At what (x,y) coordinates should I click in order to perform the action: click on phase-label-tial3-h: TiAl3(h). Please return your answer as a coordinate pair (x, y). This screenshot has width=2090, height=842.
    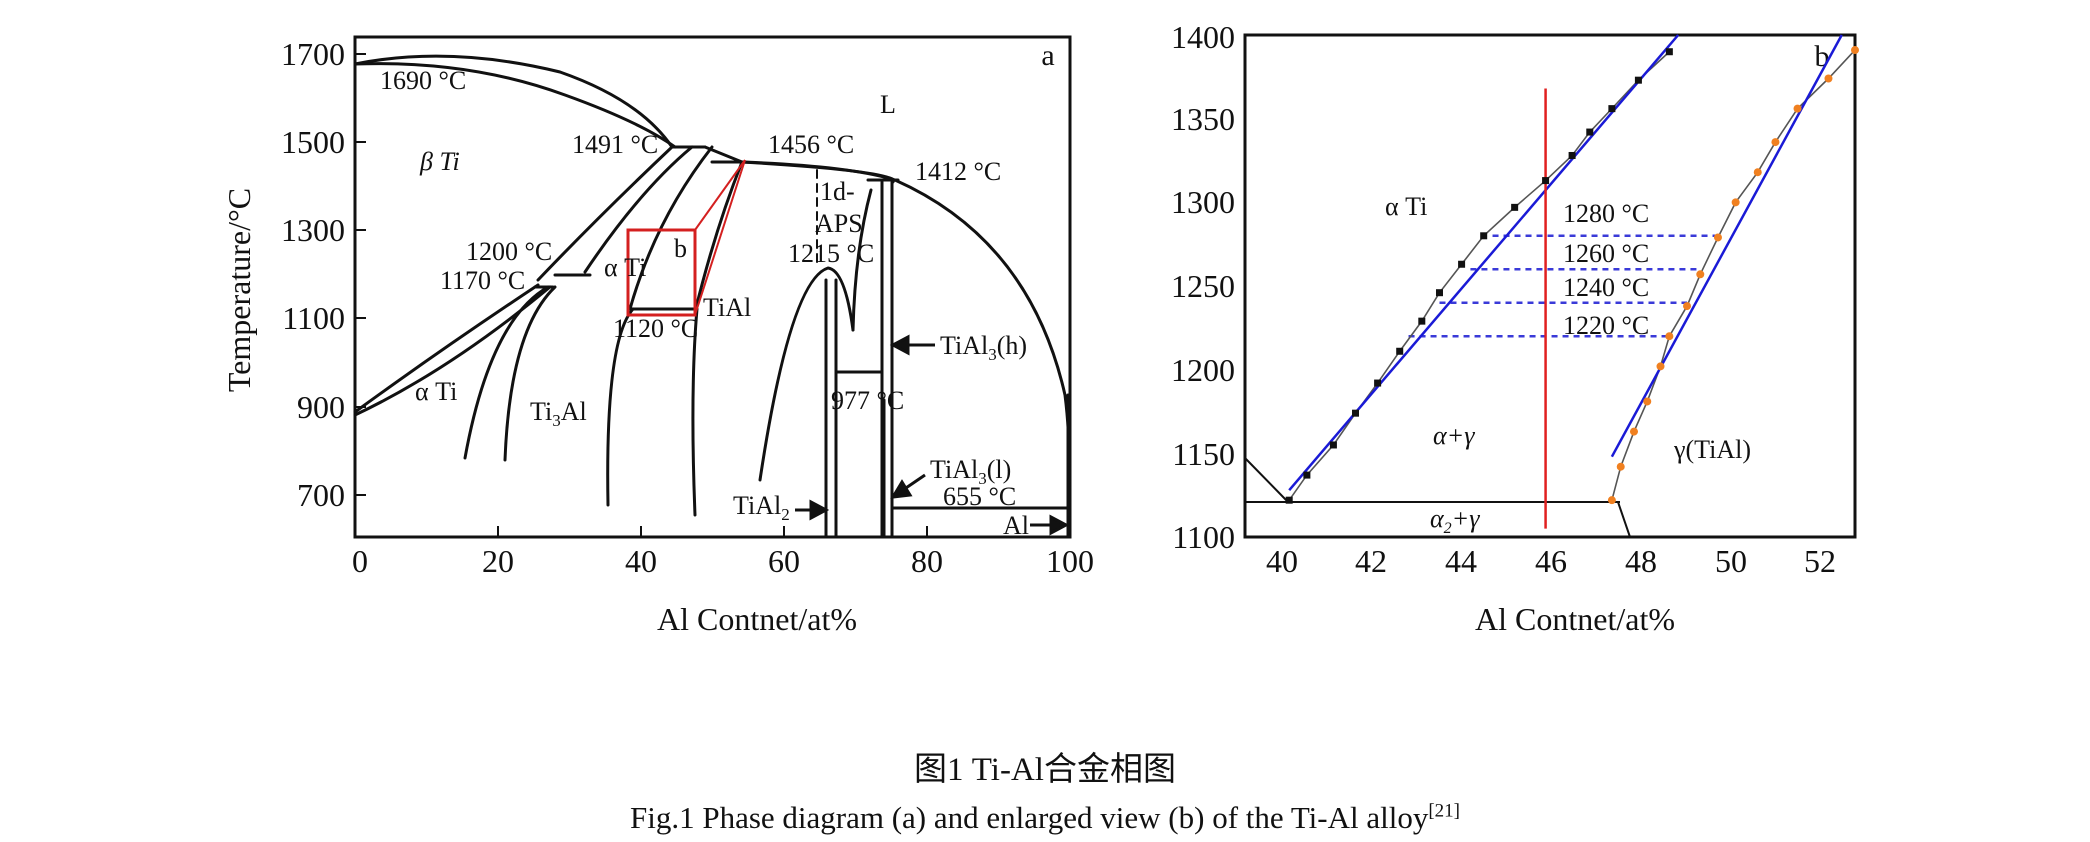
    Looking at the image, I should click on (983, 347).